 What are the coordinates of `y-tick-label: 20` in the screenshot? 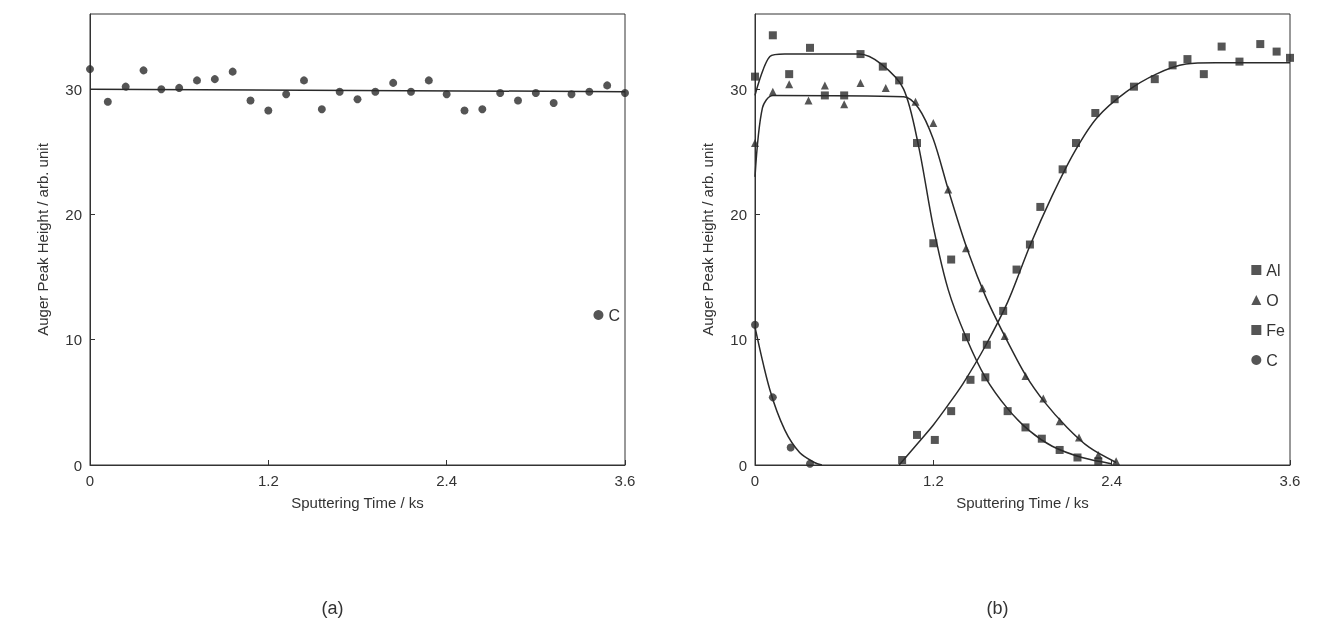 It's located at (73, 214).